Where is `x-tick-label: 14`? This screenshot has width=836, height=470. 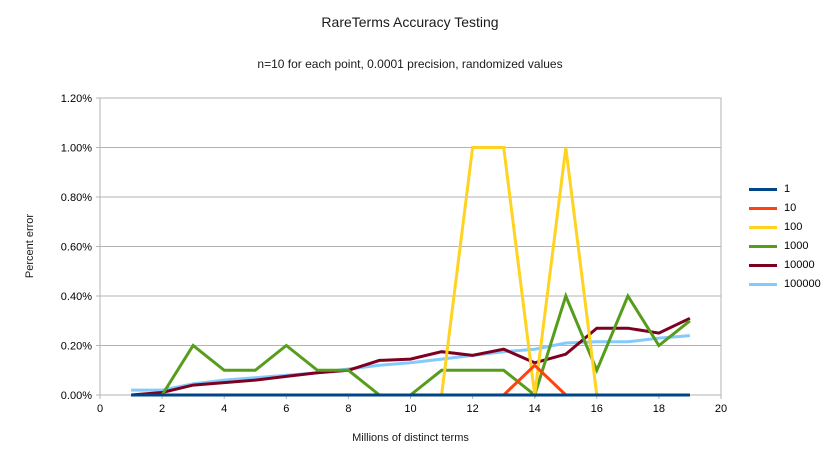
x-tick-label: 14 is located at coordinates (535, 409).